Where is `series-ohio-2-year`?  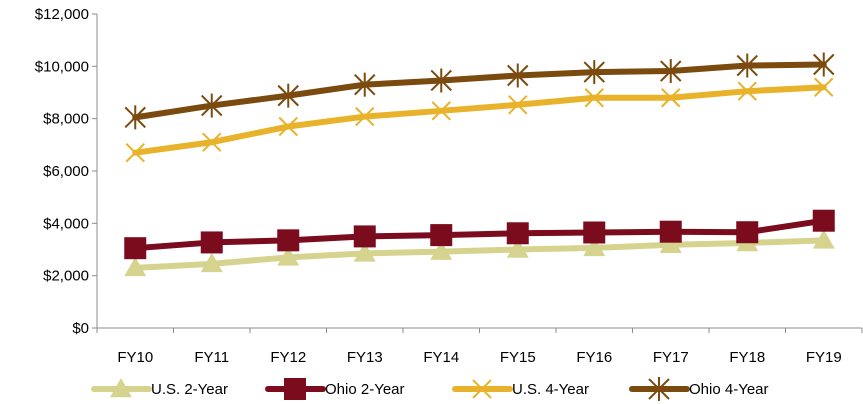 series-ohio-2-year is located at coordinates (479, 234).